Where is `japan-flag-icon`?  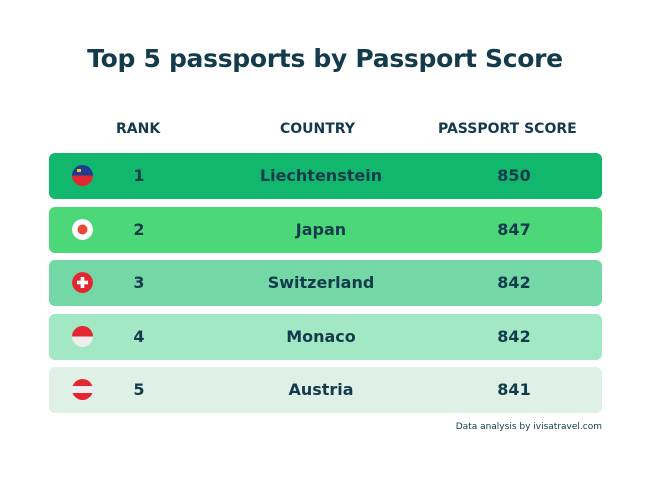
japan-flag-icon is located at coordinates (82, 229).